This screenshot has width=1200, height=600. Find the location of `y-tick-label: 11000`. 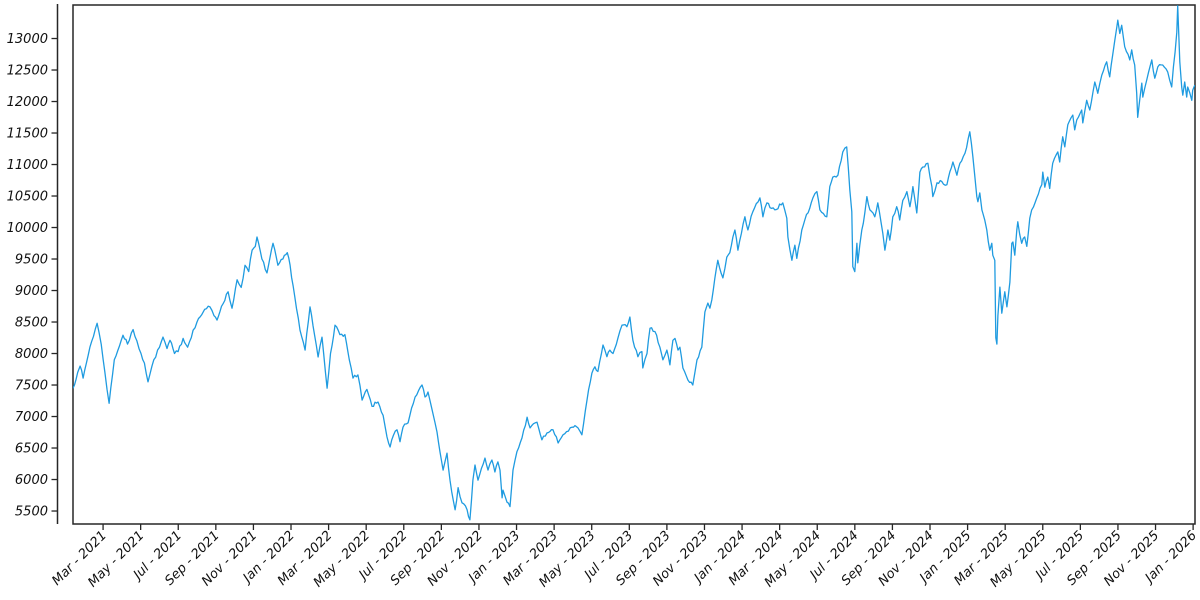

y-tick-label: 11000 is located at coordinates (27, 165).